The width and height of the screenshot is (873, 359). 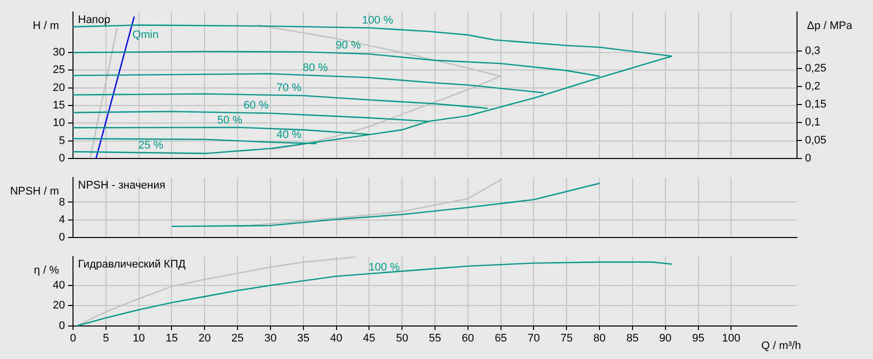 What do you see at coordinates (632, 338) in the screenshot?
I see `x-tick-label: 85` at bounding box center [632, 338].